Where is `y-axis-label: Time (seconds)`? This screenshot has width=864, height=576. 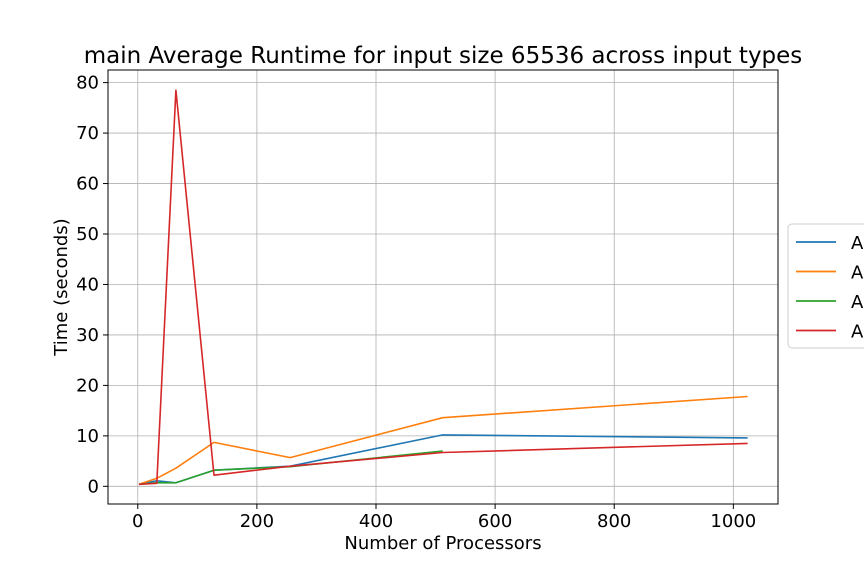
y-axis-label: Time (seconds) is located at coordinates (61, 287).